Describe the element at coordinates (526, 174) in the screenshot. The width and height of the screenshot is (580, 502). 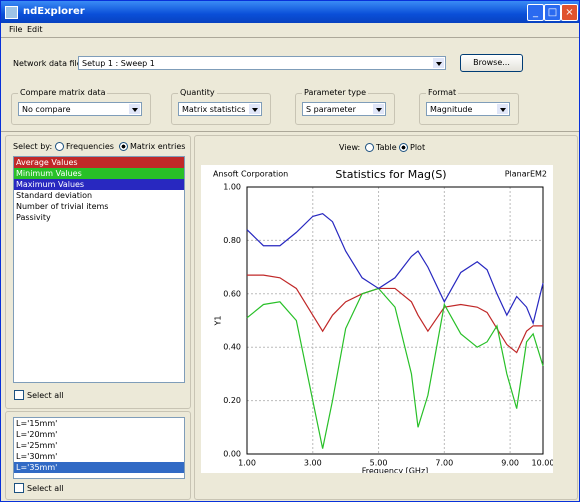
I see `product: PlanarEM2` at that location.